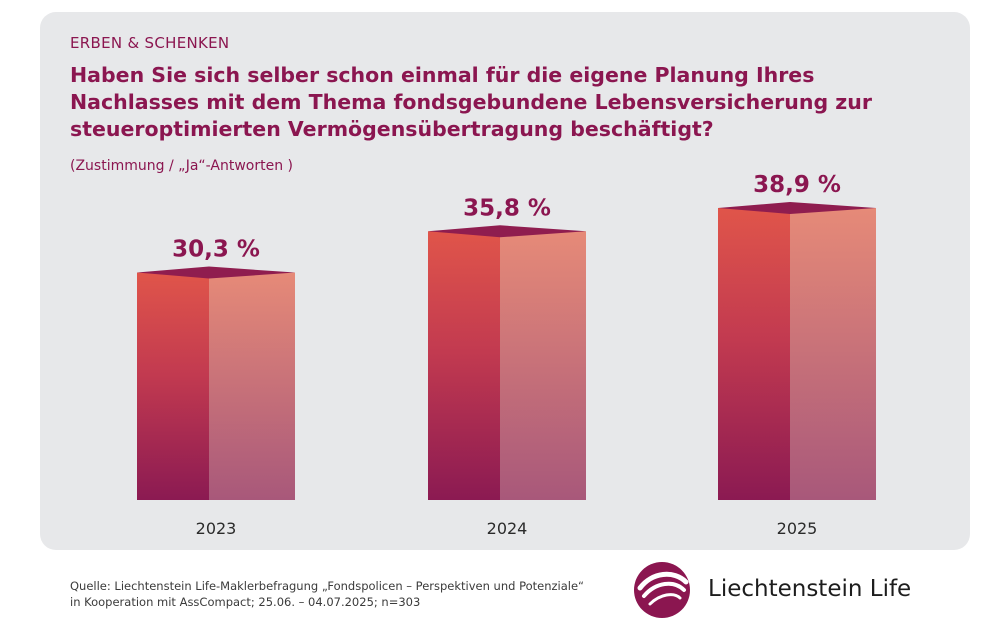 The width and height of the screenshot is (1000, 635). Describe the element at coordinates (216, 528) in the screenshot. I see `category-label: 2023` at that location.